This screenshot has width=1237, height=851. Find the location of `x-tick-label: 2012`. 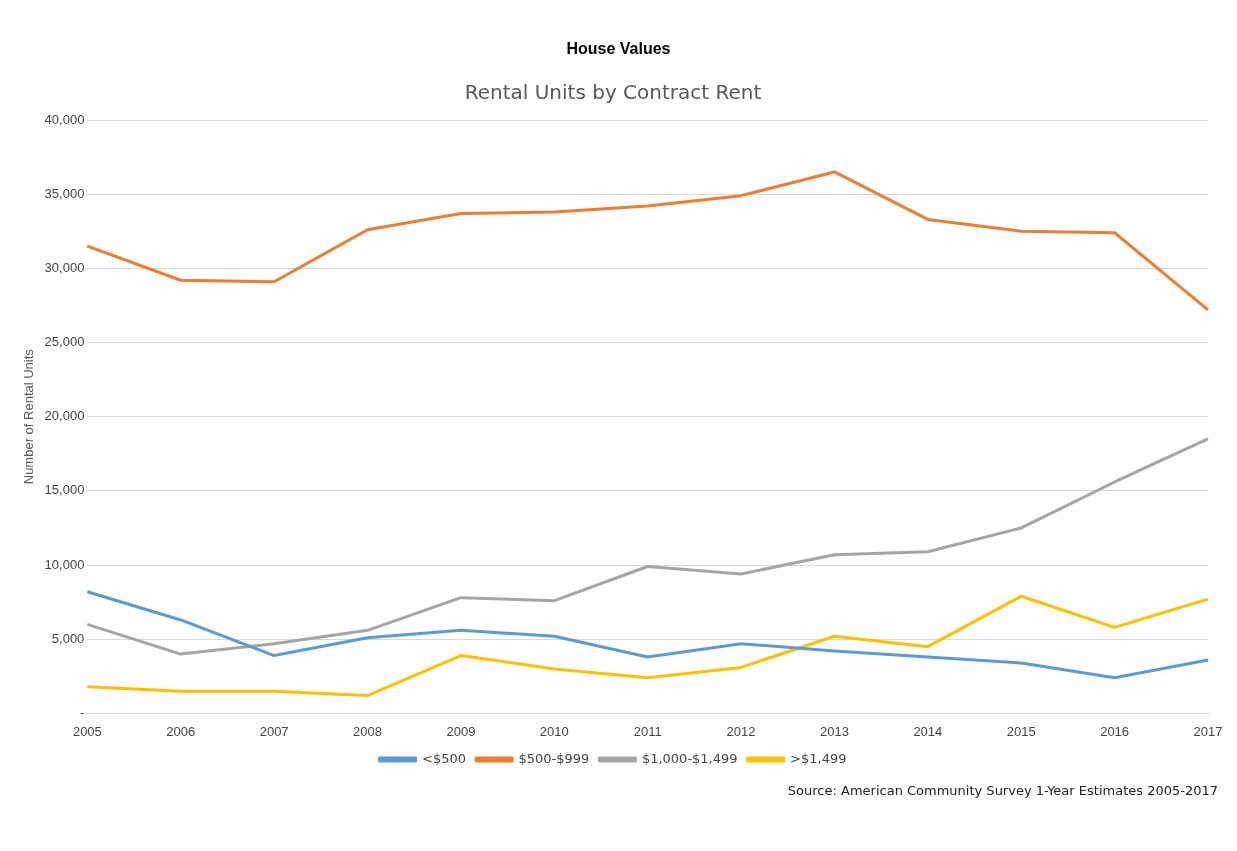

x-tick-label: 2012 is located at coordinates (741, 731).